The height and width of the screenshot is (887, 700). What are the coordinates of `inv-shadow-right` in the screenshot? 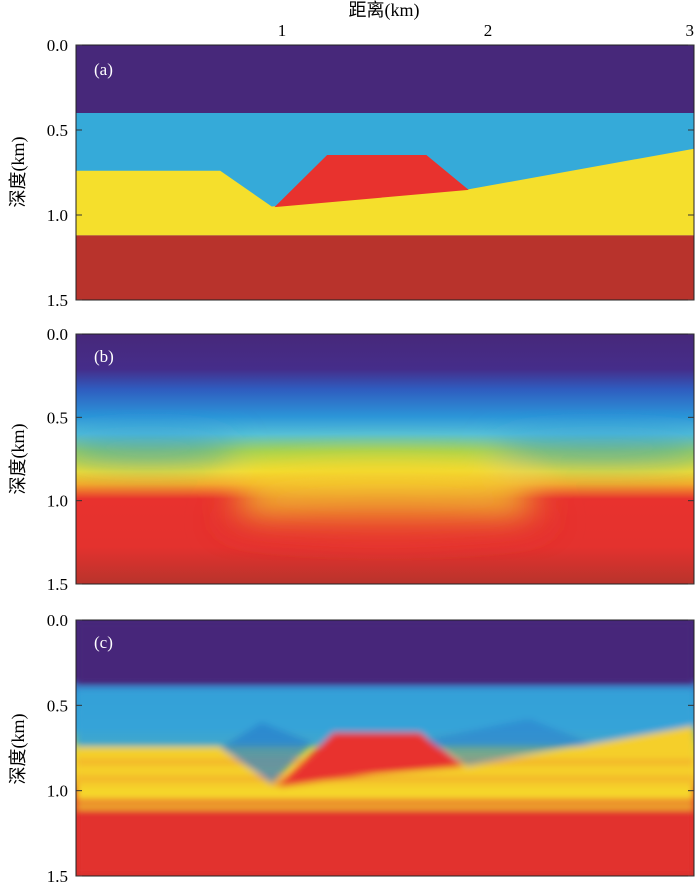 It's located at (508, 742).